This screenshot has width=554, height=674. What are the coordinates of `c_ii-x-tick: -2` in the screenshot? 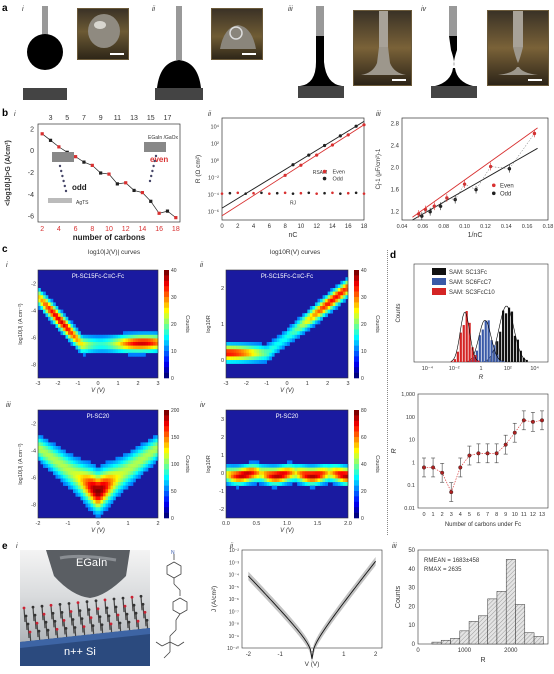 It's located at (246, 384).